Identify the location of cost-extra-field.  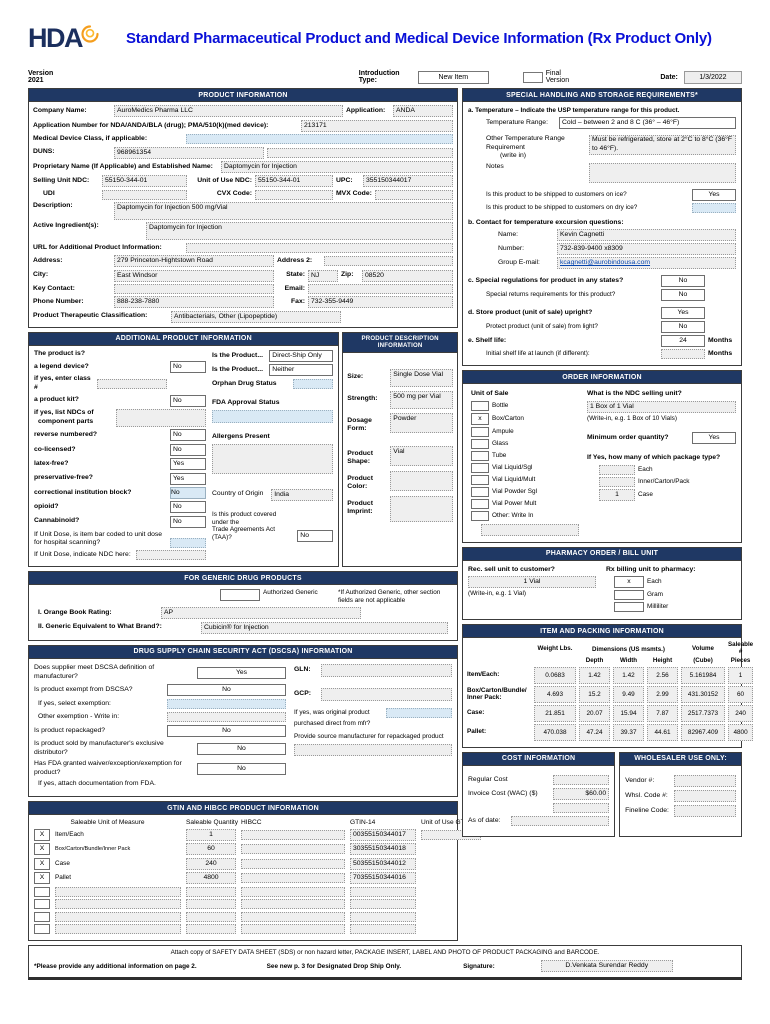
(581, 808).